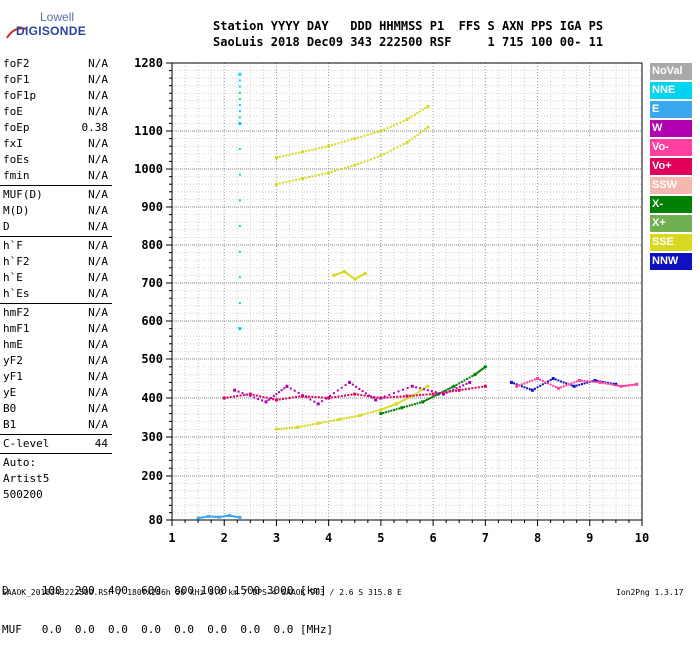  I want to click on param-name: h`F, so click(13, 245).